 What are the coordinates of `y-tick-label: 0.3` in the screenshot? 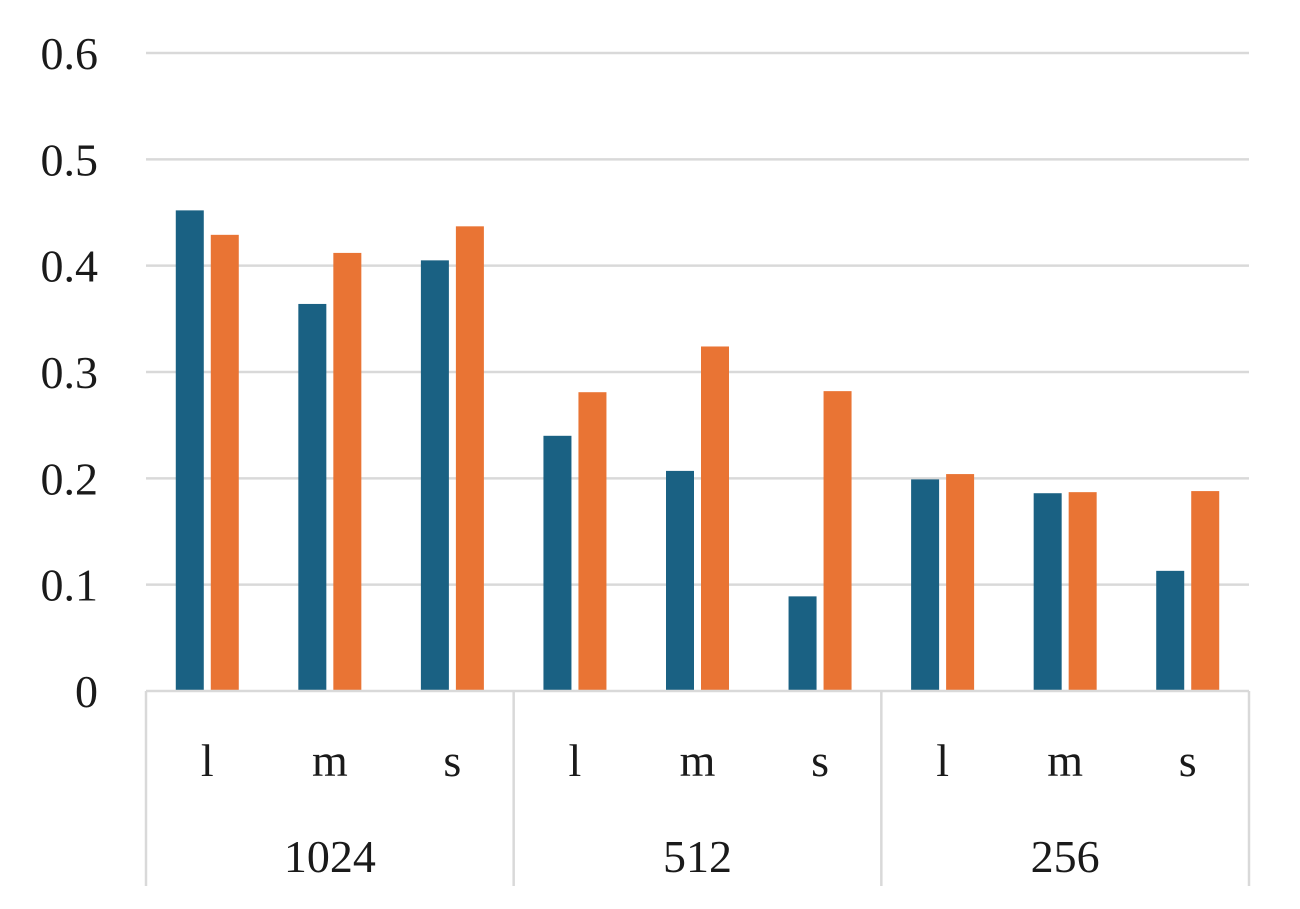 It's located at (70, 372).